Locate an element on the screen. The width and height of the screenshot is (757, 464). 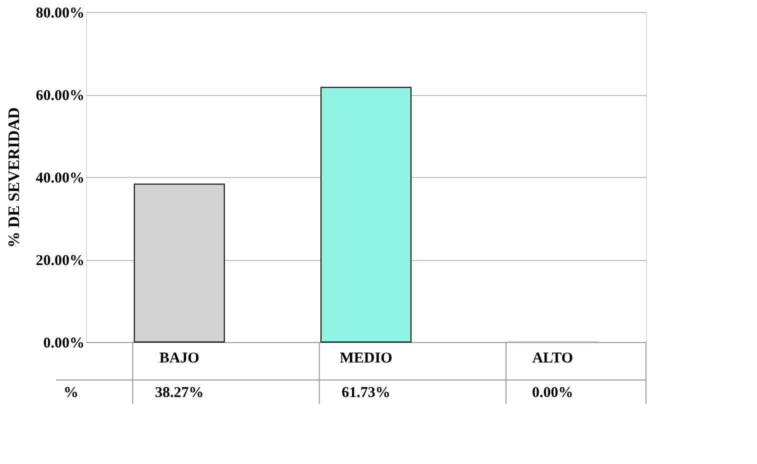
x-tick-label: MEDIO is located at coordinates (366, 358).